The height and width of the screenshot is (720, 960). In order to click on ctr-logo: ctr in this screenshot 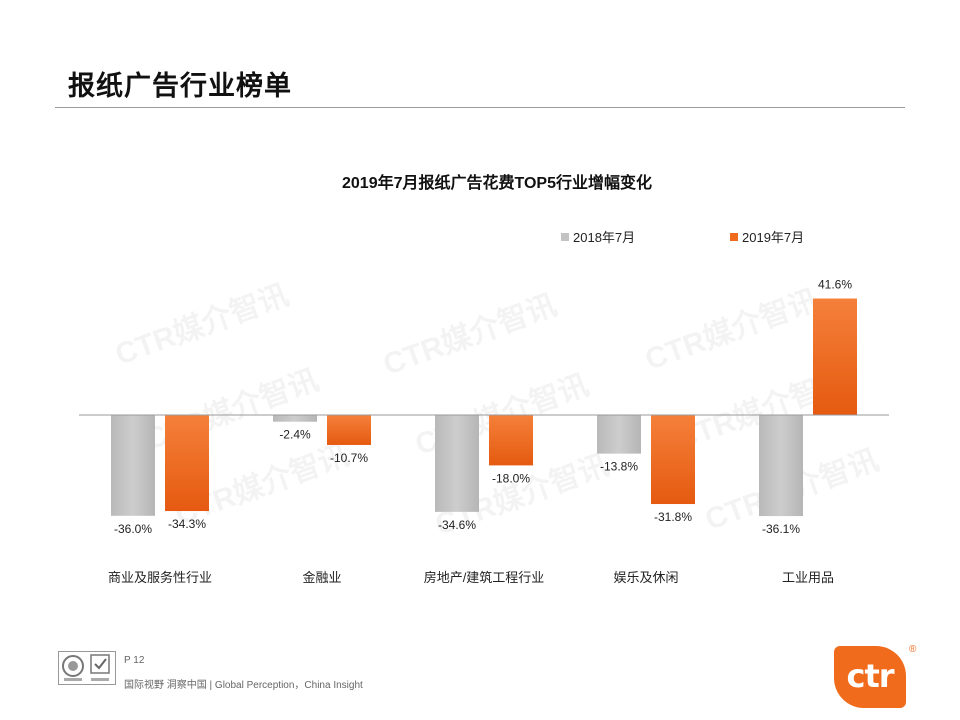, I will do `click(870, 677)`.